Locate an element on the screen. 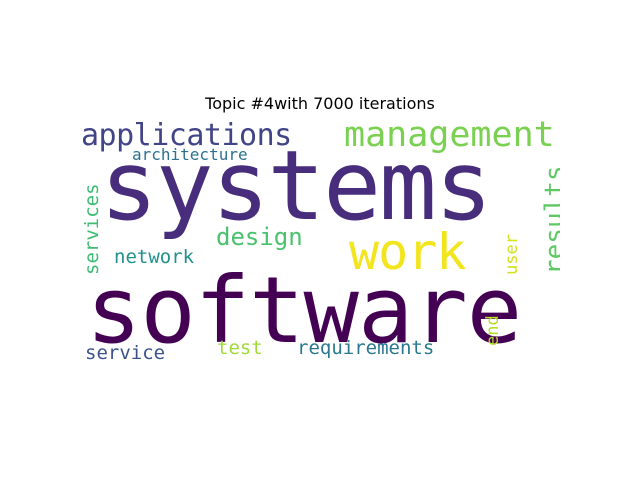 The image size is (640, 480). word-design: design is located at coordinates (259, 237).